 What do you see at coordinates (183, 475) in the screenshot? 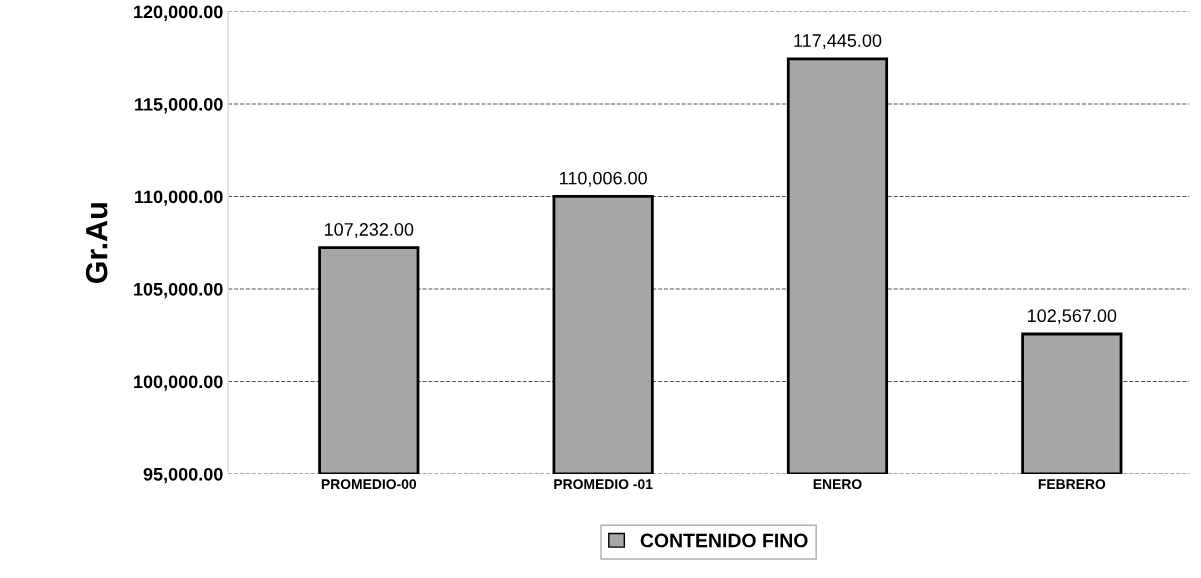
I see `y-tick-label: 95,000.00` at bounding box center [183, 475].